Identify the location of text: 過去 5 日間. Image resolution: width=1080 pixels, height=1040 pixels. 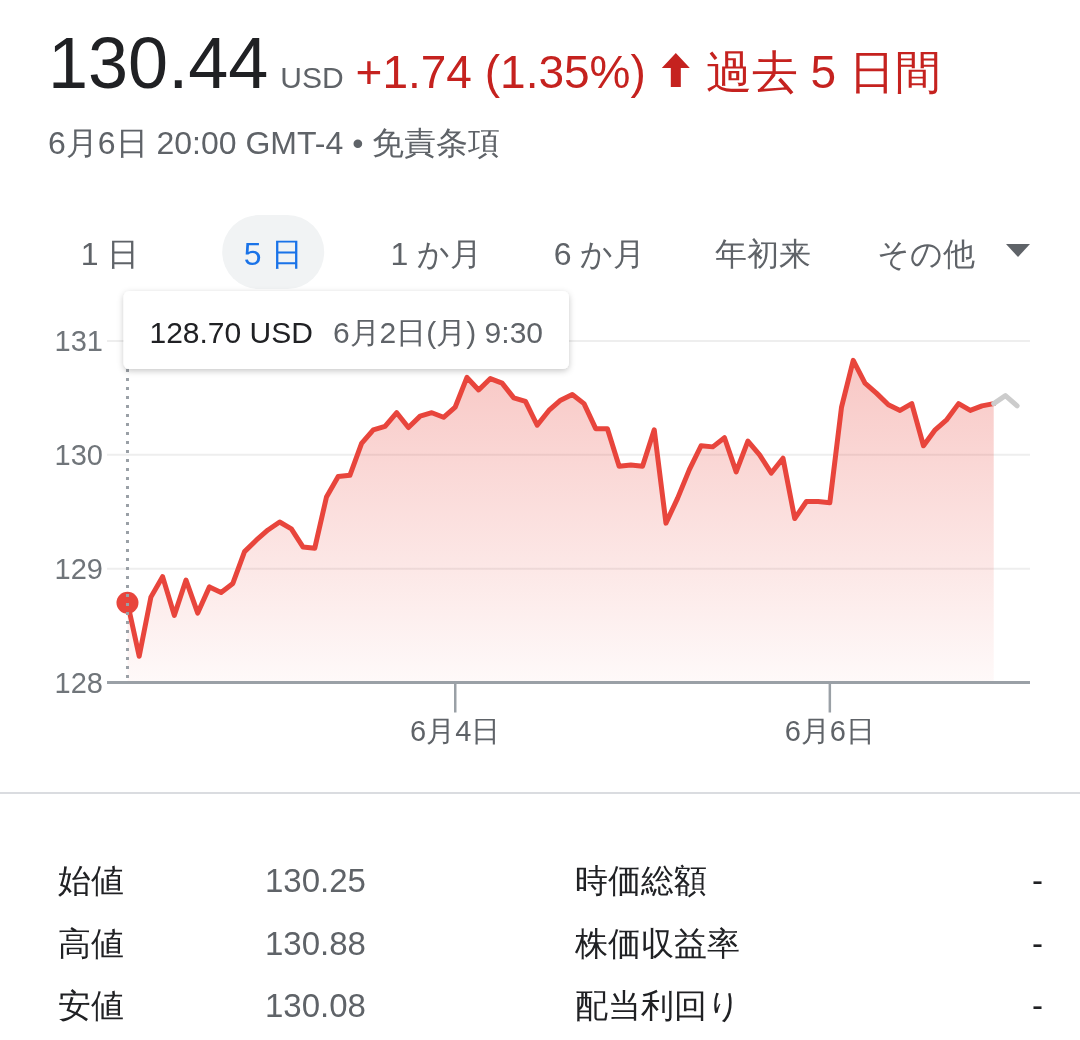
(823, 72).